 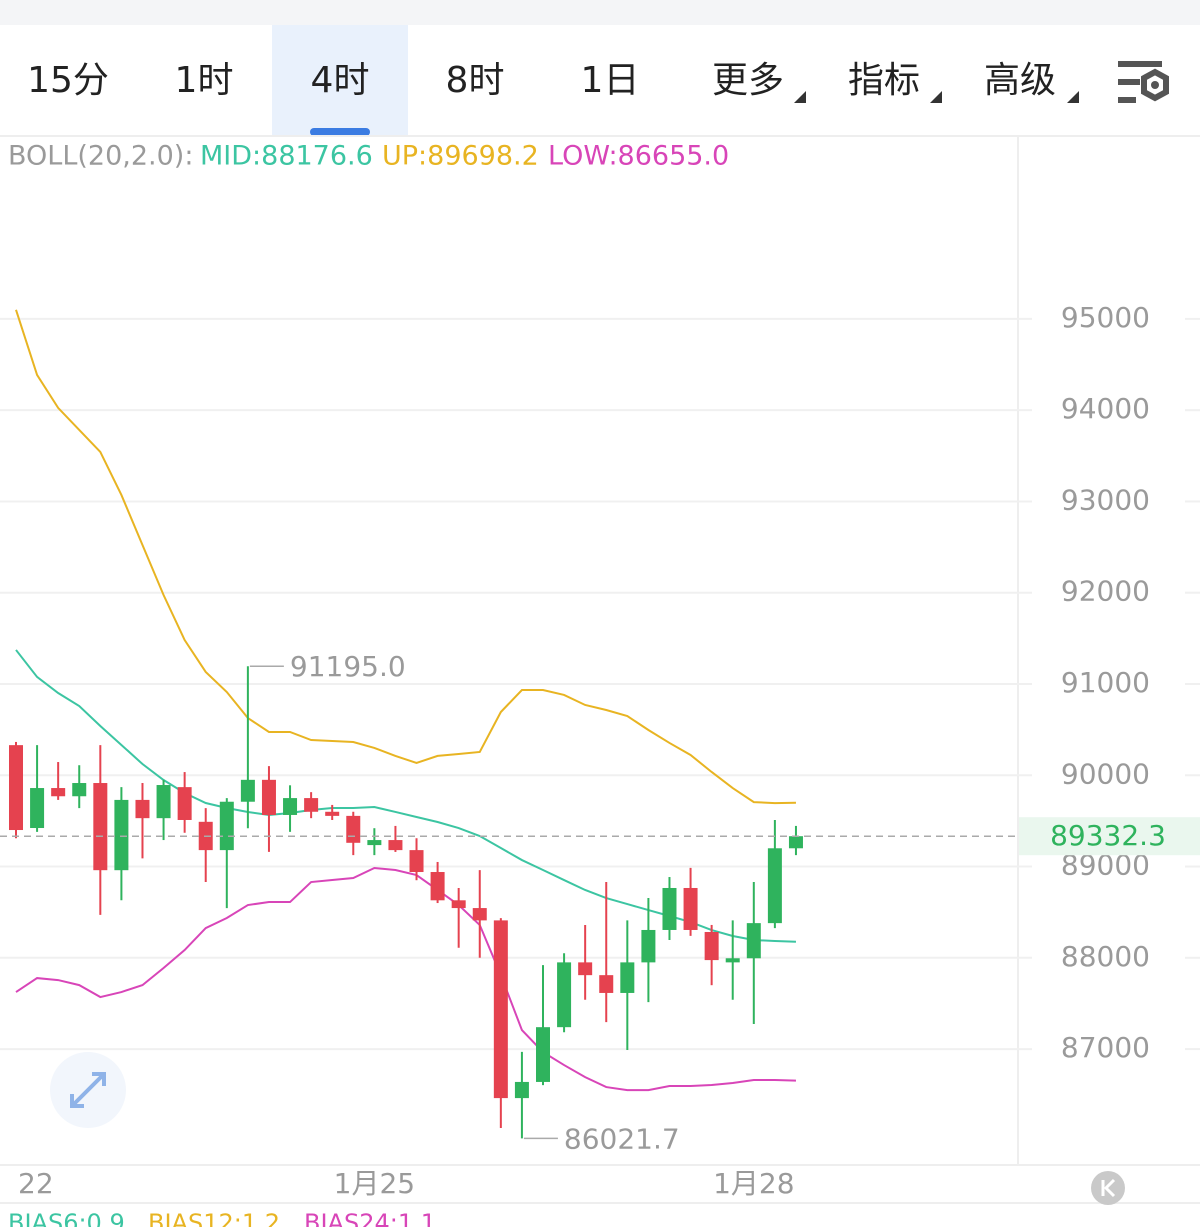 What do you see at coordinates (370, 1218) in the screenshot?
I see `sub-indicator: BIAS24:1.1` at bounding box center [370, 1218].